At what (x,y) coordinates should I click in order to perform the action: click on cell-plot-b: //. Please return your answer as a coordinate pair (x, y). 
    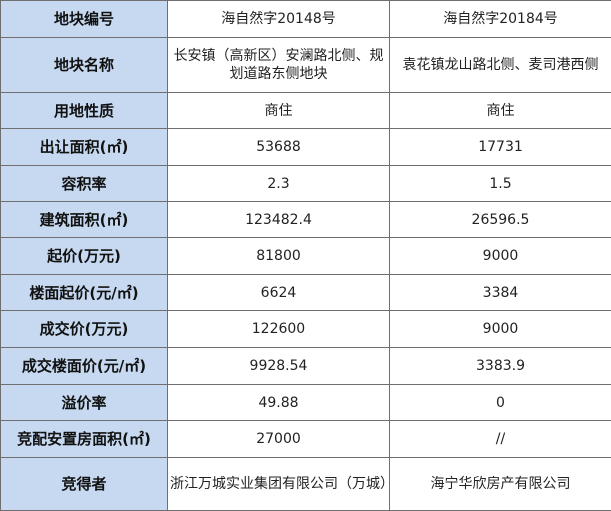
    Looking at the image, I should click on (500, 439).